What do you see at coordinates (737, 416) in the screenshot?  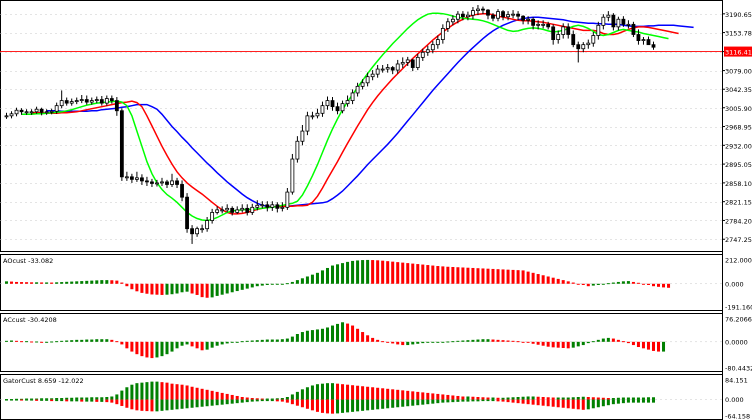 I see `gatorcust-axis-label: -64.158` at bounding box center [737, 416].